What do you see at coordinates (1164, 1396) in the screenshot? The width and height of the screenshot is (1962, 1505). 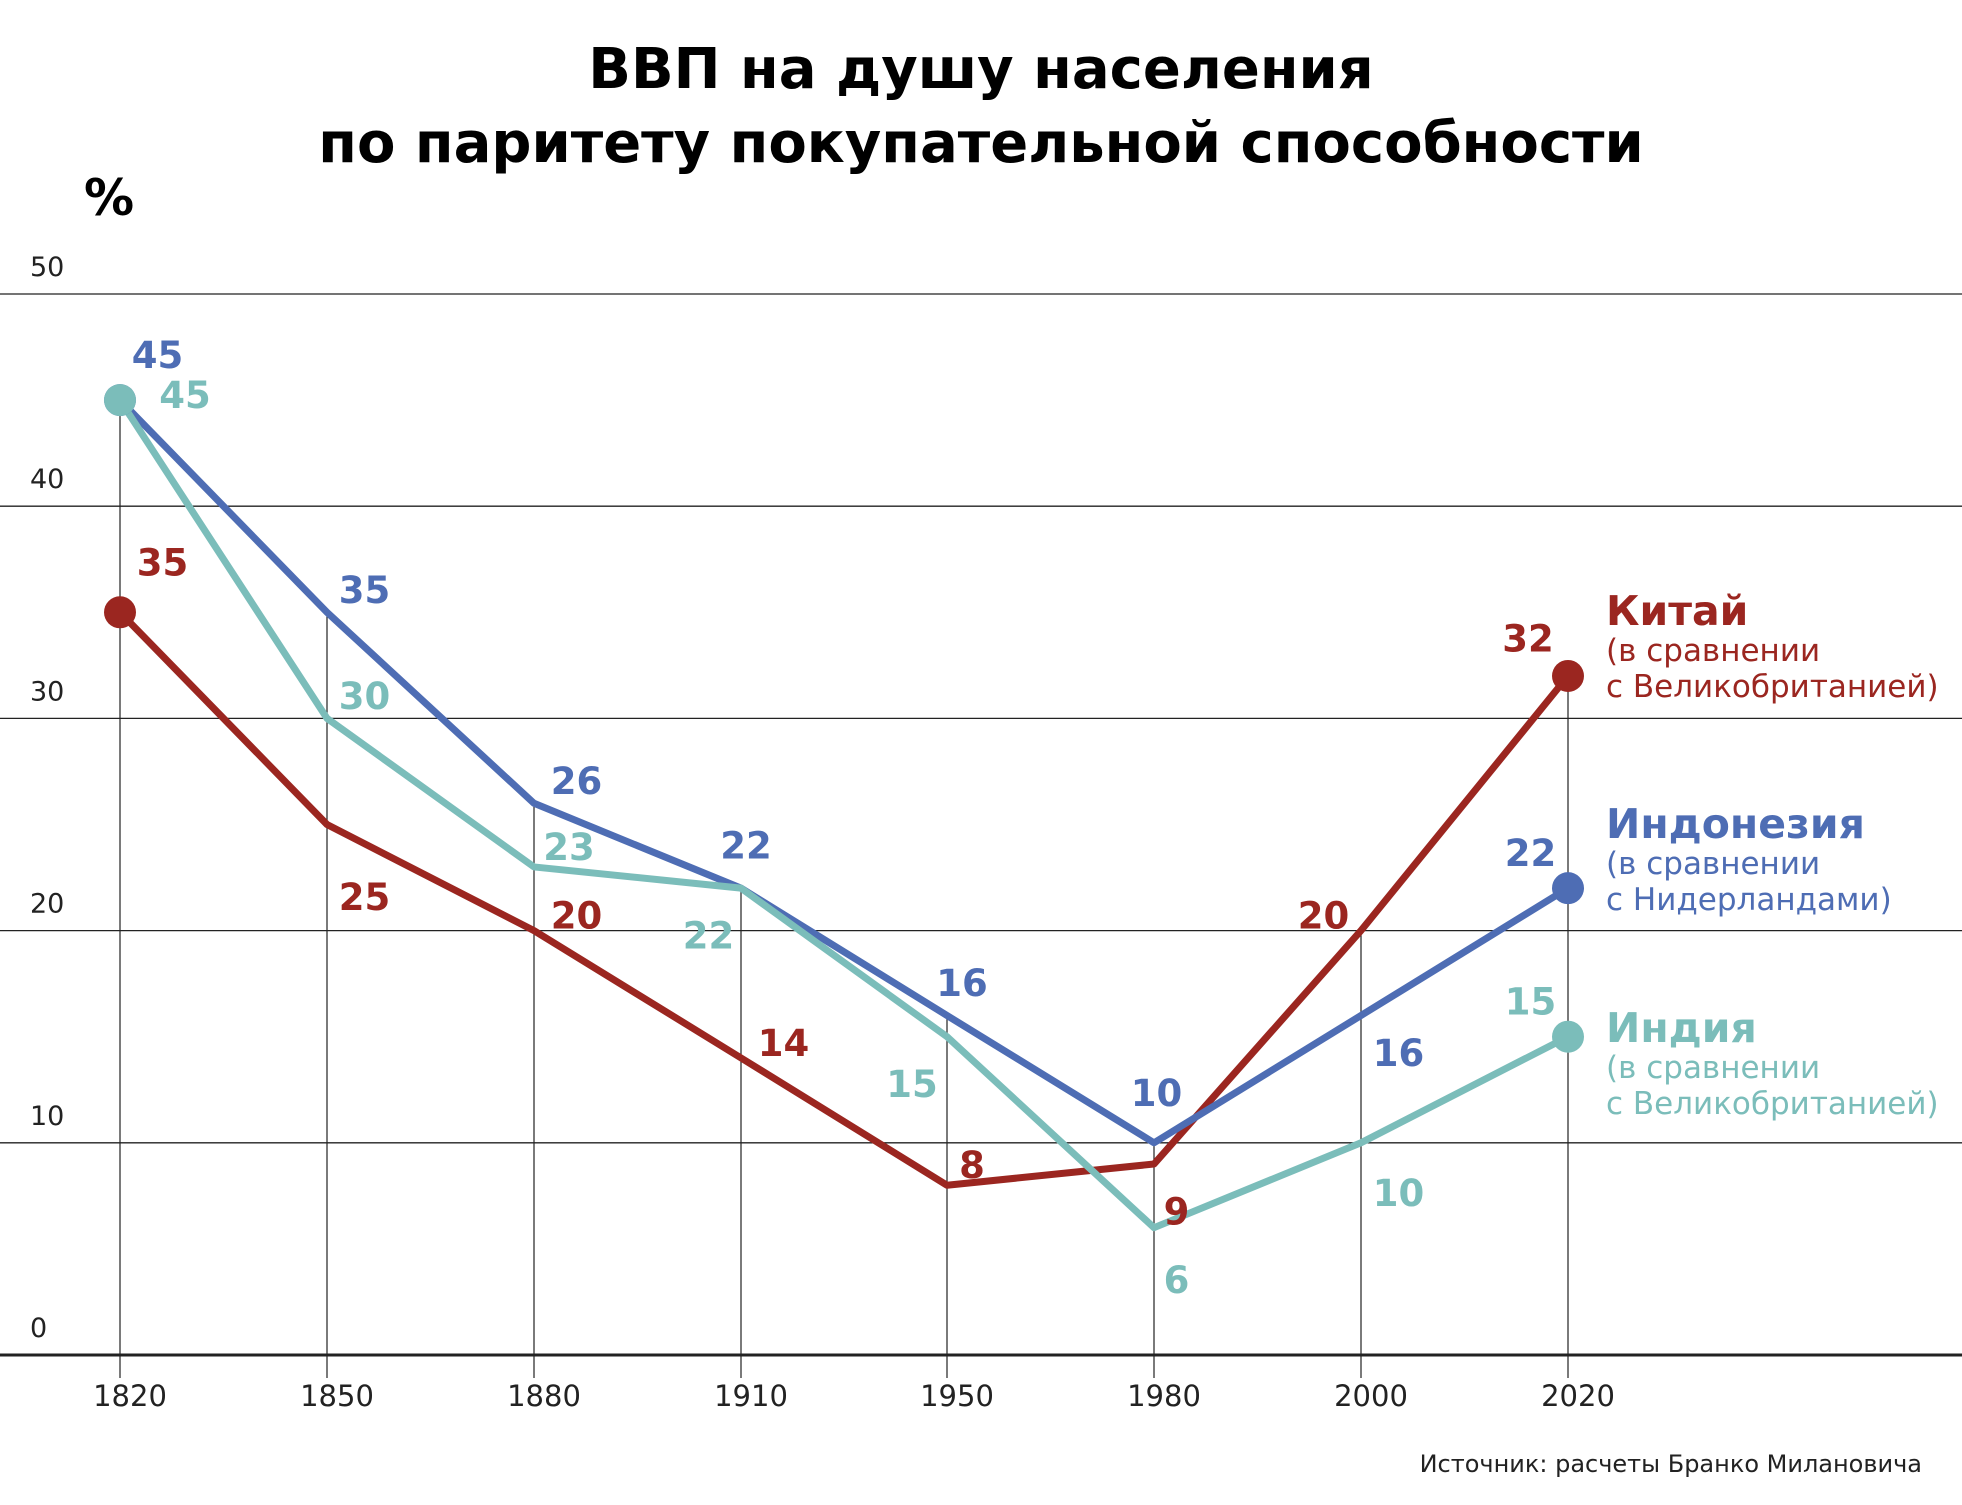 I see `x-tick-label: 1980` at bounding box center [1164, 1396].